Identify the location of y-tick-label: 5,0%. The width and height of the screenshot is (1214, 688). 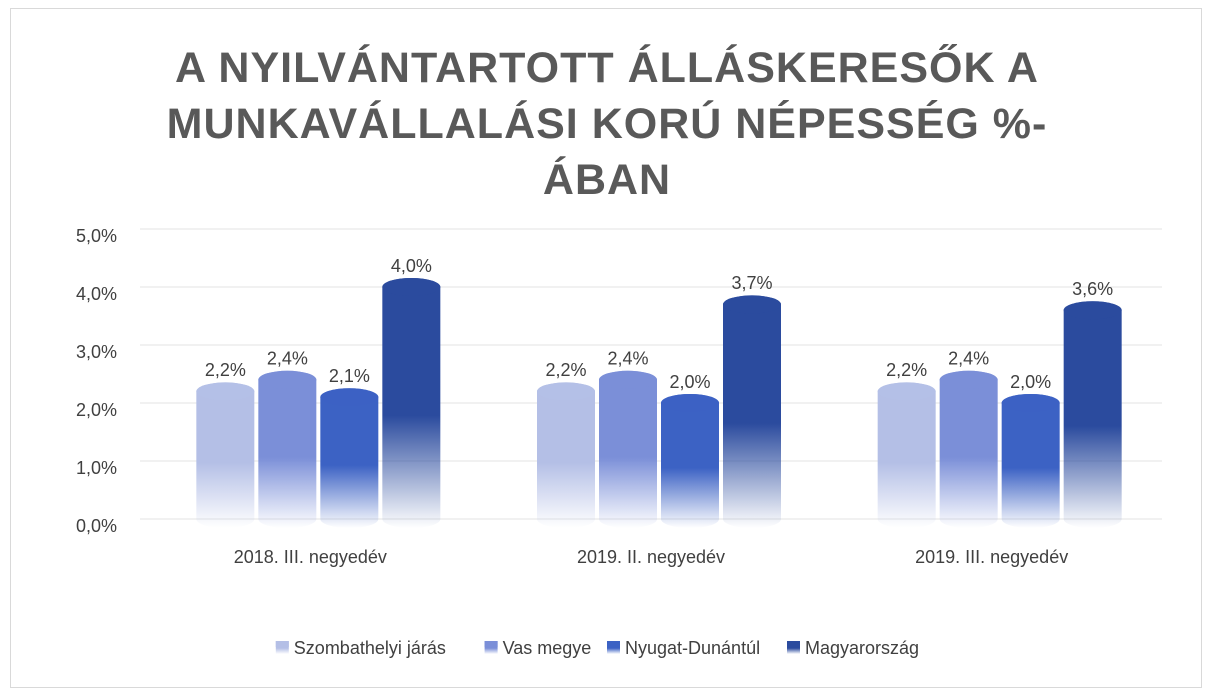
(96, 236).